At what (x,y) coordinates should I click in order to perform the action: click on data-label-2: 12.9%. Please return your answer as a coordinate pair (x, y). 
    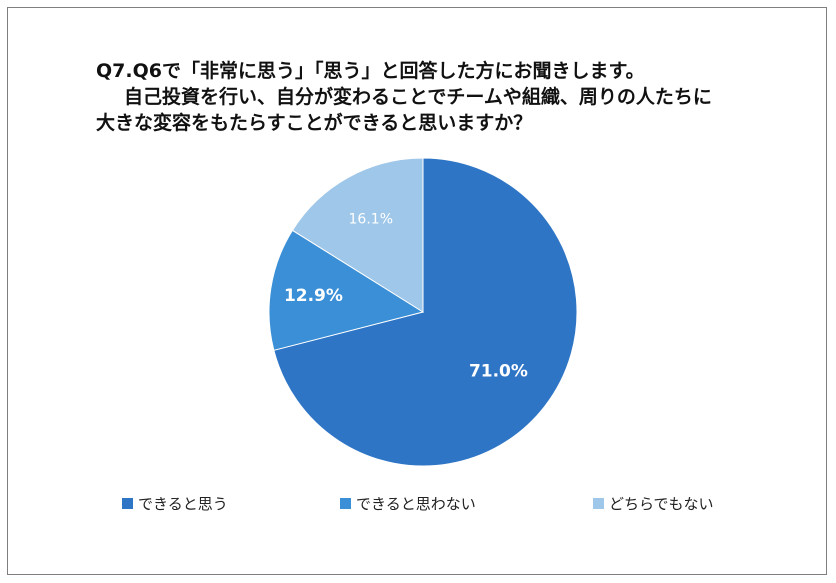
    Looking at the image, I should click on (313, 296).